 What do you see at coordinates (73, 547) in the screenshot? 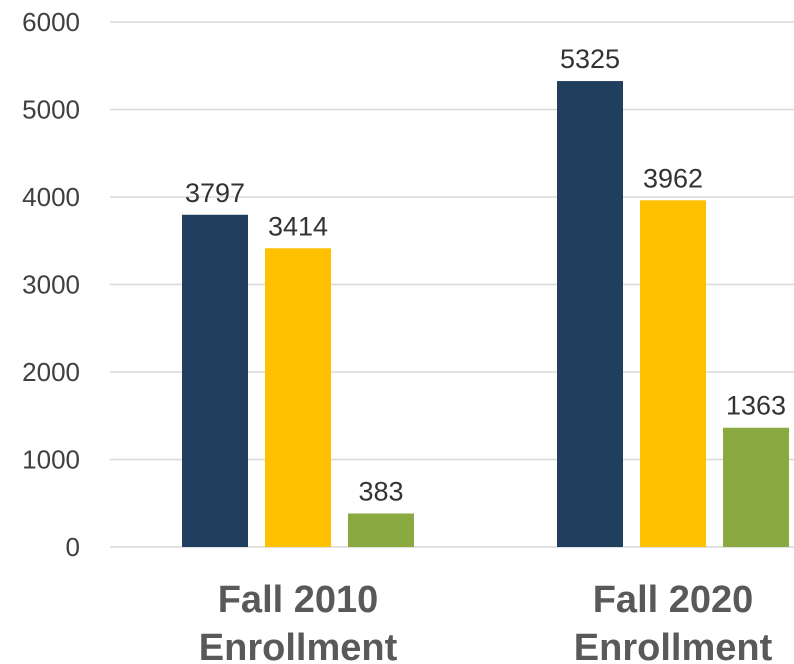
I see `y-tick-label: 0` at bounding box center [73, 547].